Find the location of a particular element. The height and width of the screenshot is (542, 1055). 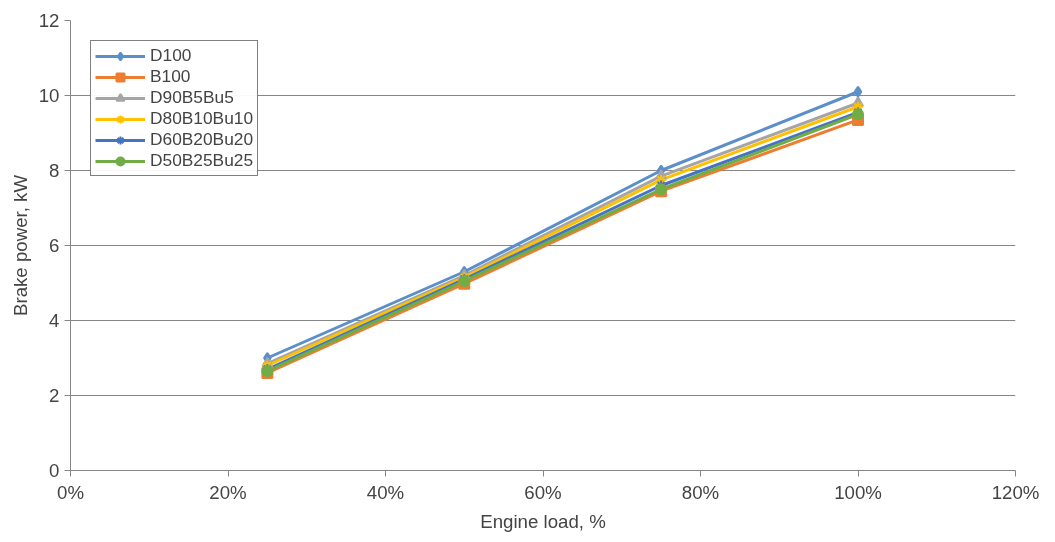

legend-label: D50B25Bu25 is located at coordinates (202, 160).